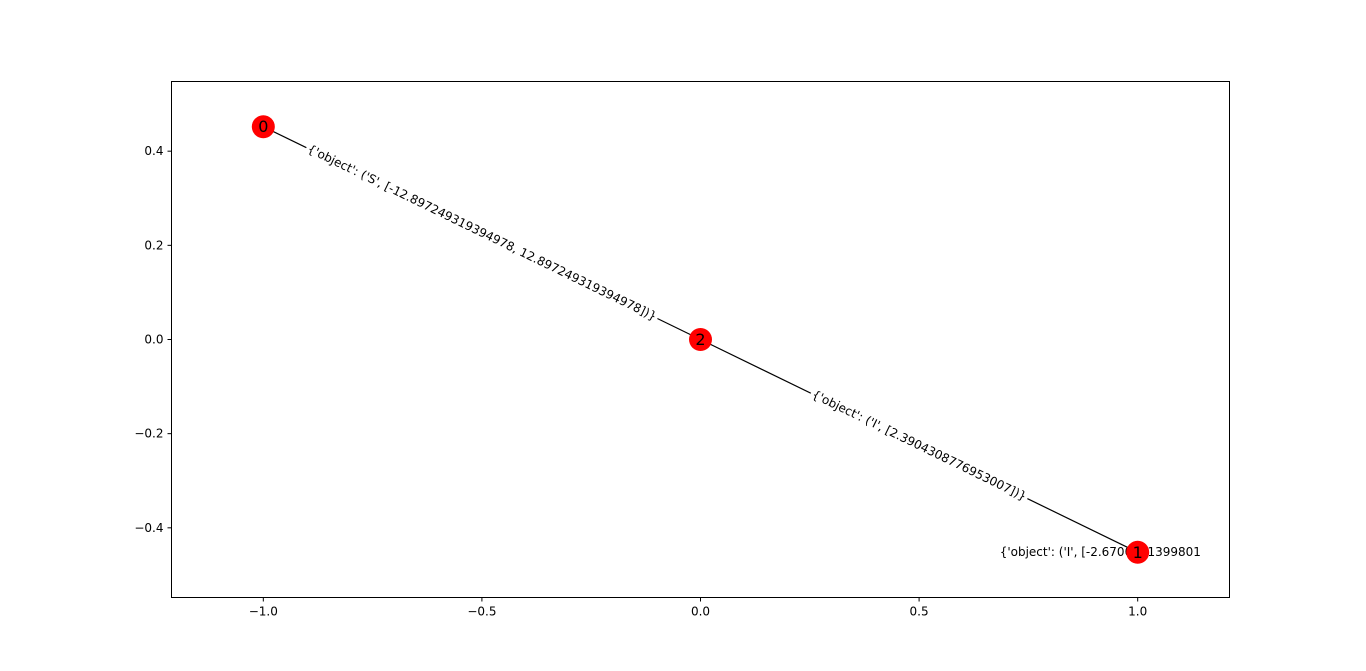 The image size is (1366, 671). I want to click on y-tick-label: 0.4, so click(153, 151).